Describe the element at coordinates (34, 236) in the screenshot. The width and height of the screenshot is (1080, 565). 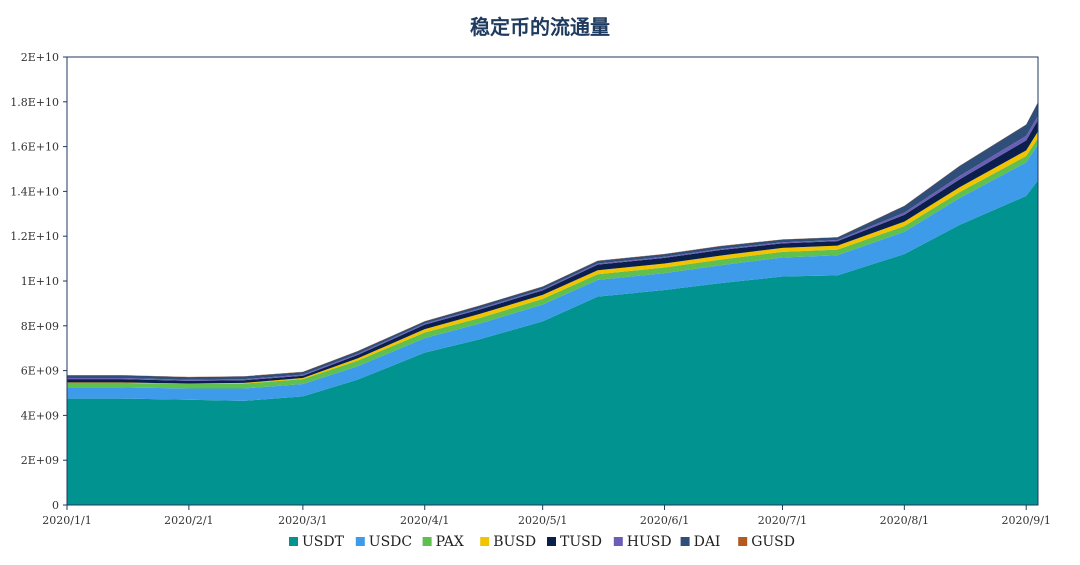
I see `y-tick-label: 1.2E+10` at that location.